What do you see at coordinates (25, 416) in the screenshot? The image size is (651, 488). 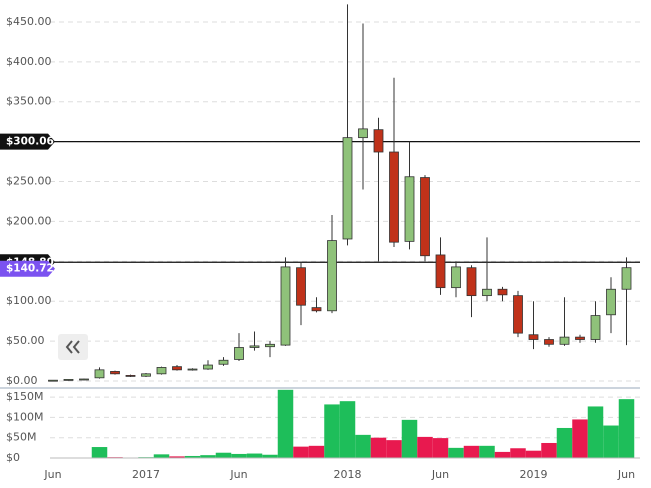 I see `volume-tick-label: $100M` at bounding box center [25, 416].